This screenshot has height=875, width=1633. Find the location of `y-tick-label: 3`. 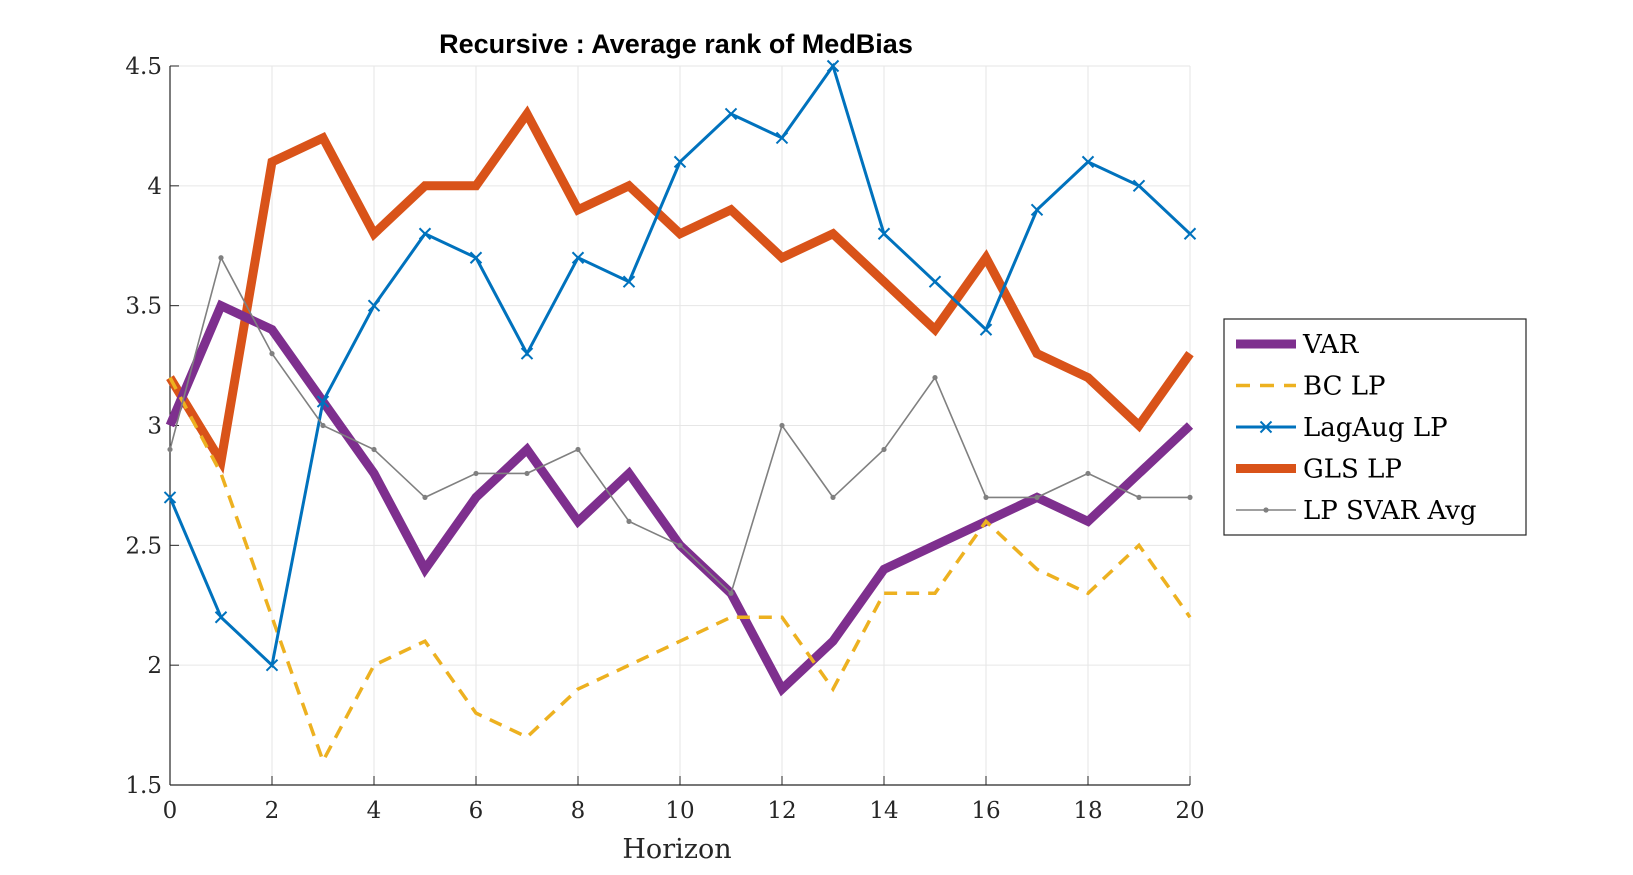

y-tick-label: 3 is located at coordinates (154, 427).